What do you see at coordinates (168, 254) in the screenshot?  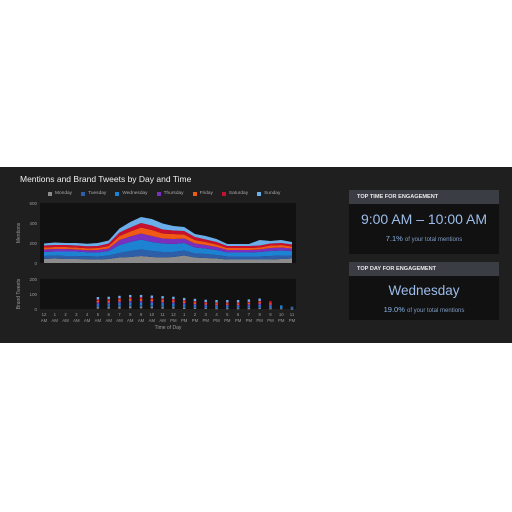 I see `area-series-tuesday` at bounding box center [168, 254].